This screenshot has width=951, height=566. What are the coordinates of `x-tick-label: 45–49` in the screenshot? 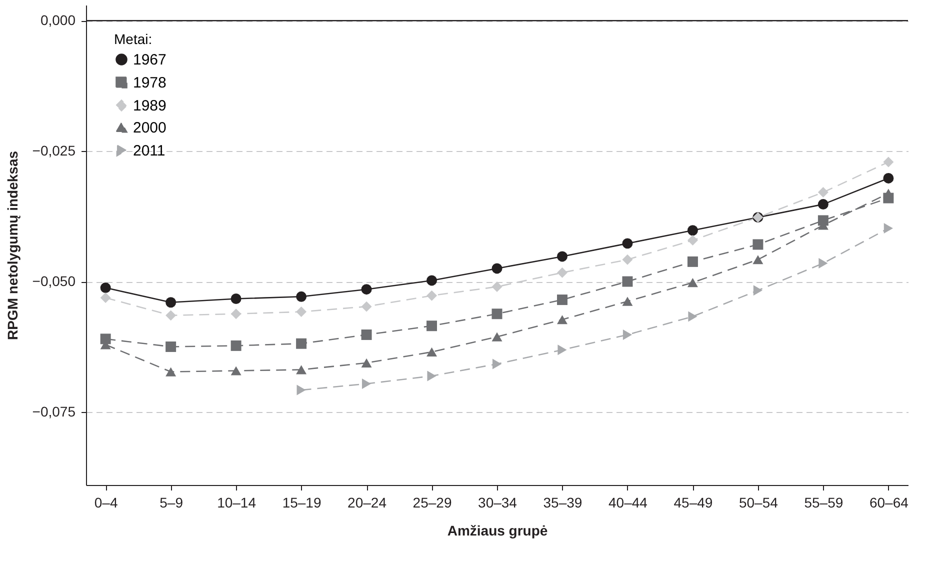 It's located at (693, 502).